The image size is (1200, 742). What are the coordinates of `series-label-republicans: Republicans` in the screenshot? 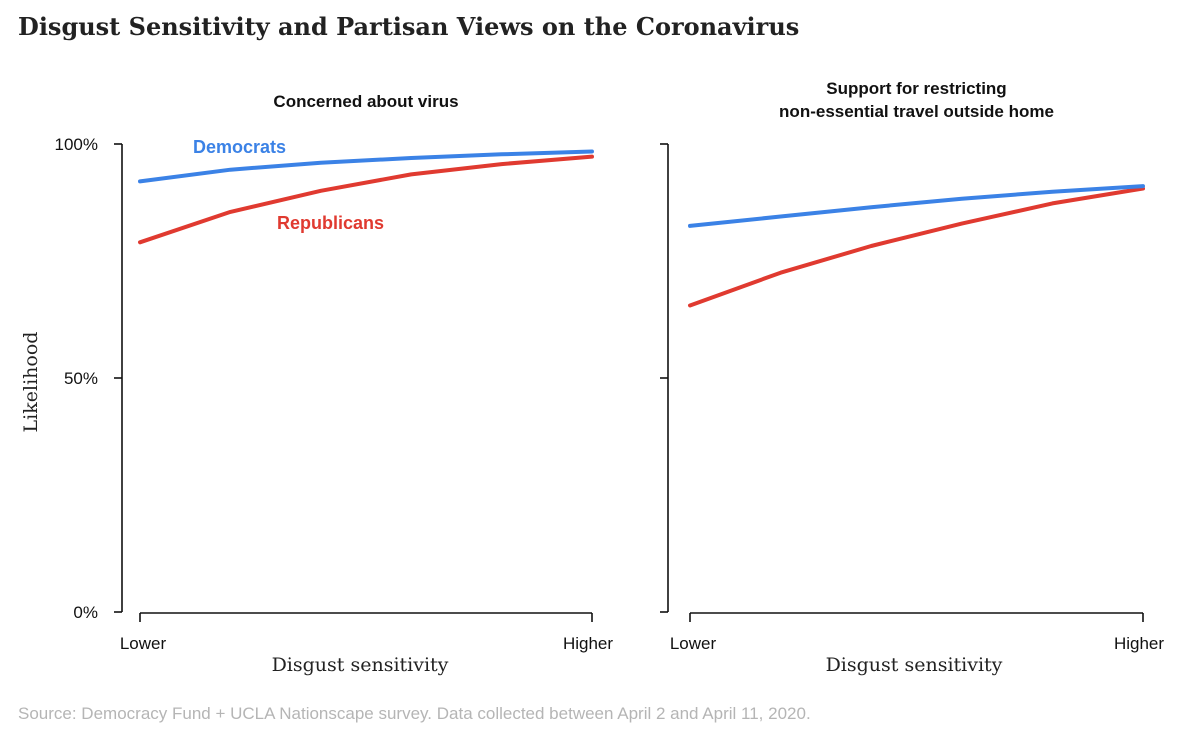 It's located at (330, 223).